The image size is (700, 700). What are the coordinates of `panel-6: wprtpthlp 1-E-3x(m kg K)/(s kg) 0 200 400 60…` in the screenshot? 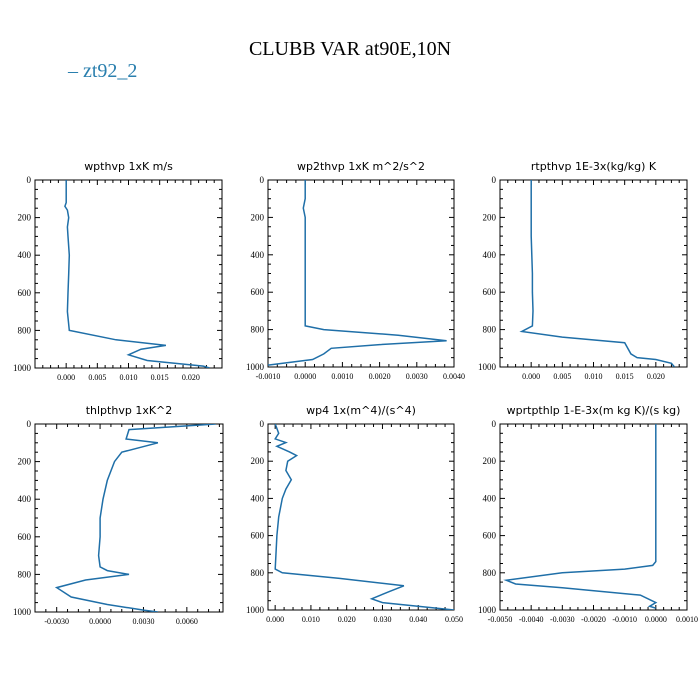 It's located at (588, 514).